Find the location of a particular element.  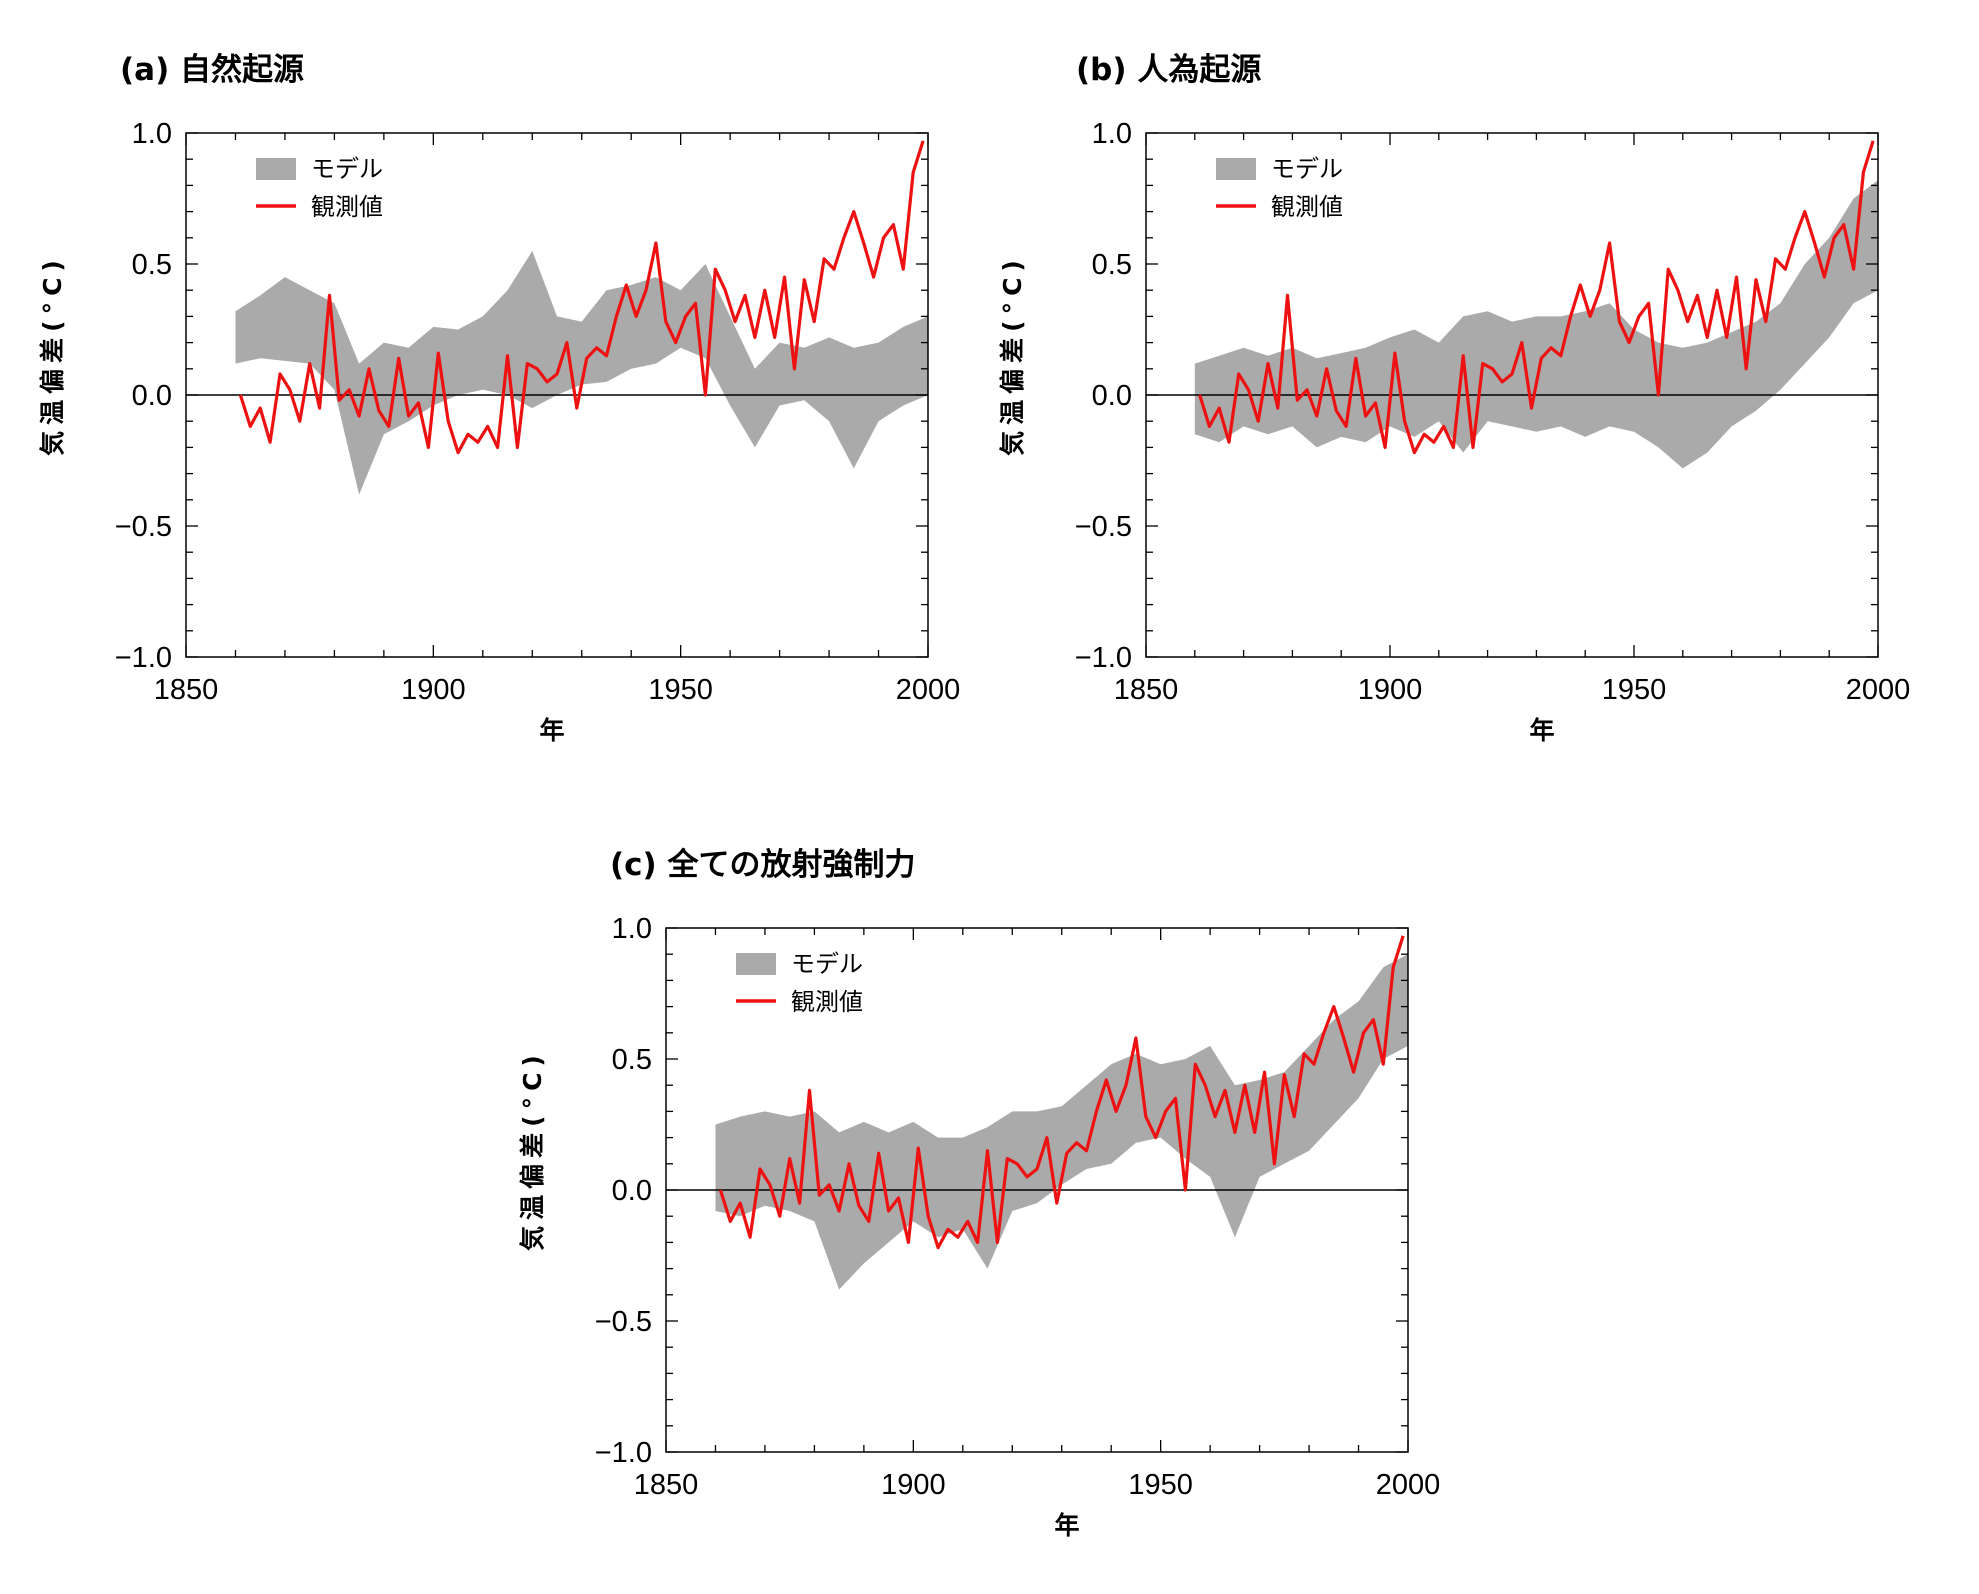

chart-title: (b) 人為起源 is located at coordinates (1168, 70).